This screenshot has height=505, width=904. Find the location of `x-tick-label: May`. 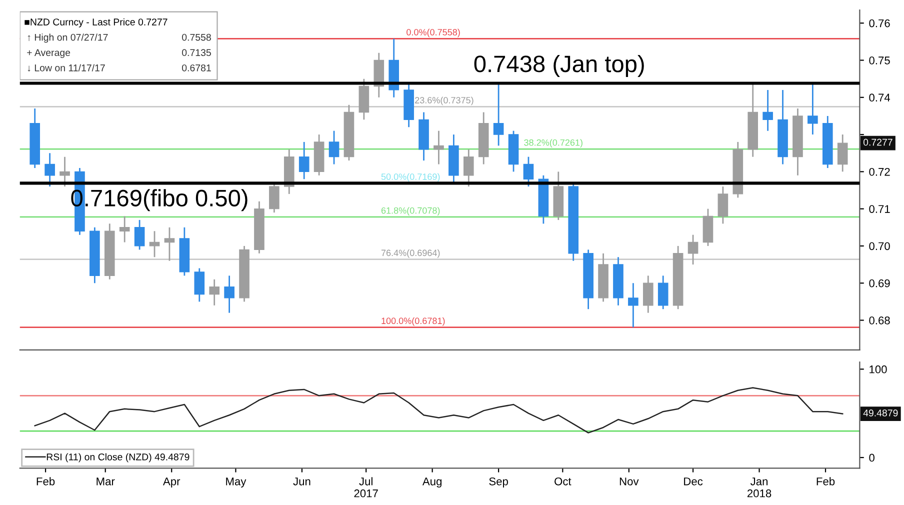

x-tick-label: May is located at coordinates (236, 483).